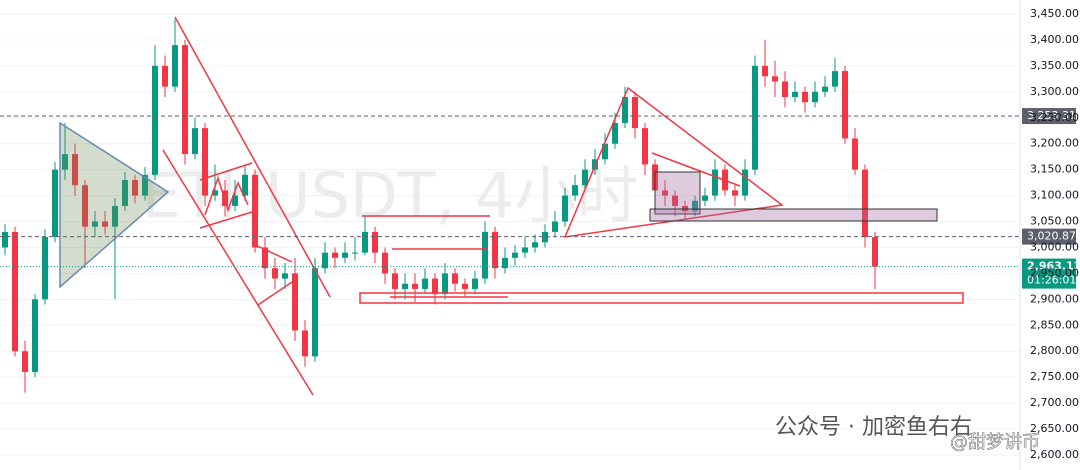 The height and width of the screenshot is (470, 1080). What do you see at coordinates (1054, 221) in the screenshot?
I see `y-tick-label: 3,050.00` at bounding box center [1054, 221].